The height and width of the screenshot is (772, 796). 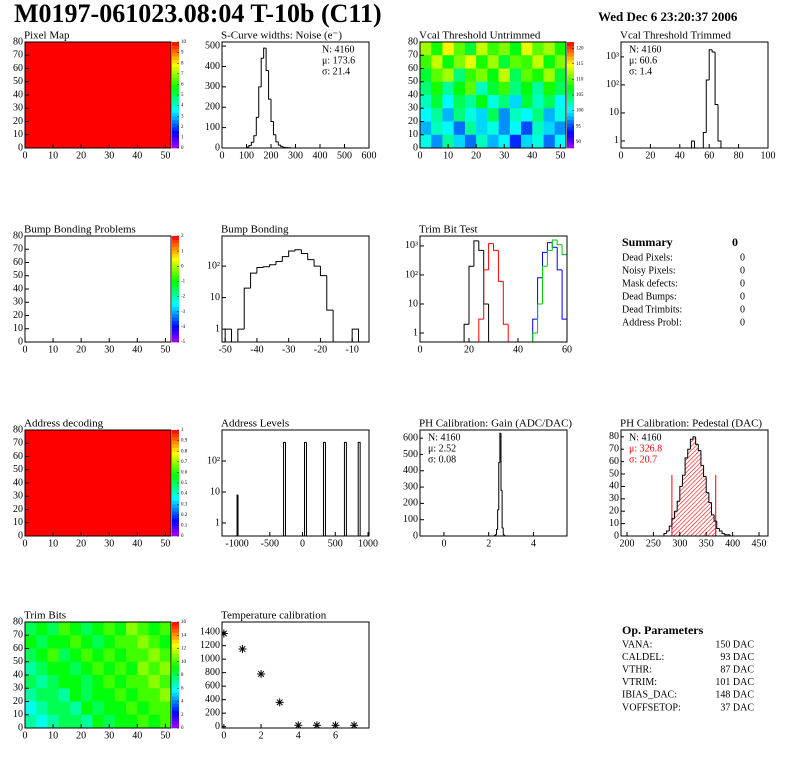 I want to click on y-tick-label: 20, so click(x=614, y=511).